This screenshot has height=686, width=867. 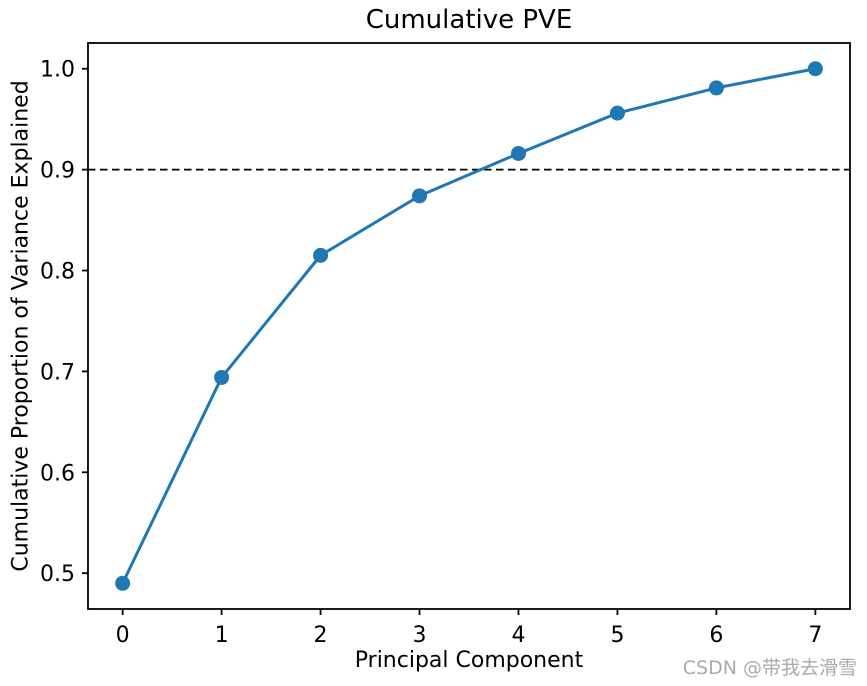 I want to click on watermark: CSDN @带我去滑雪, so click(x=769, y=668).